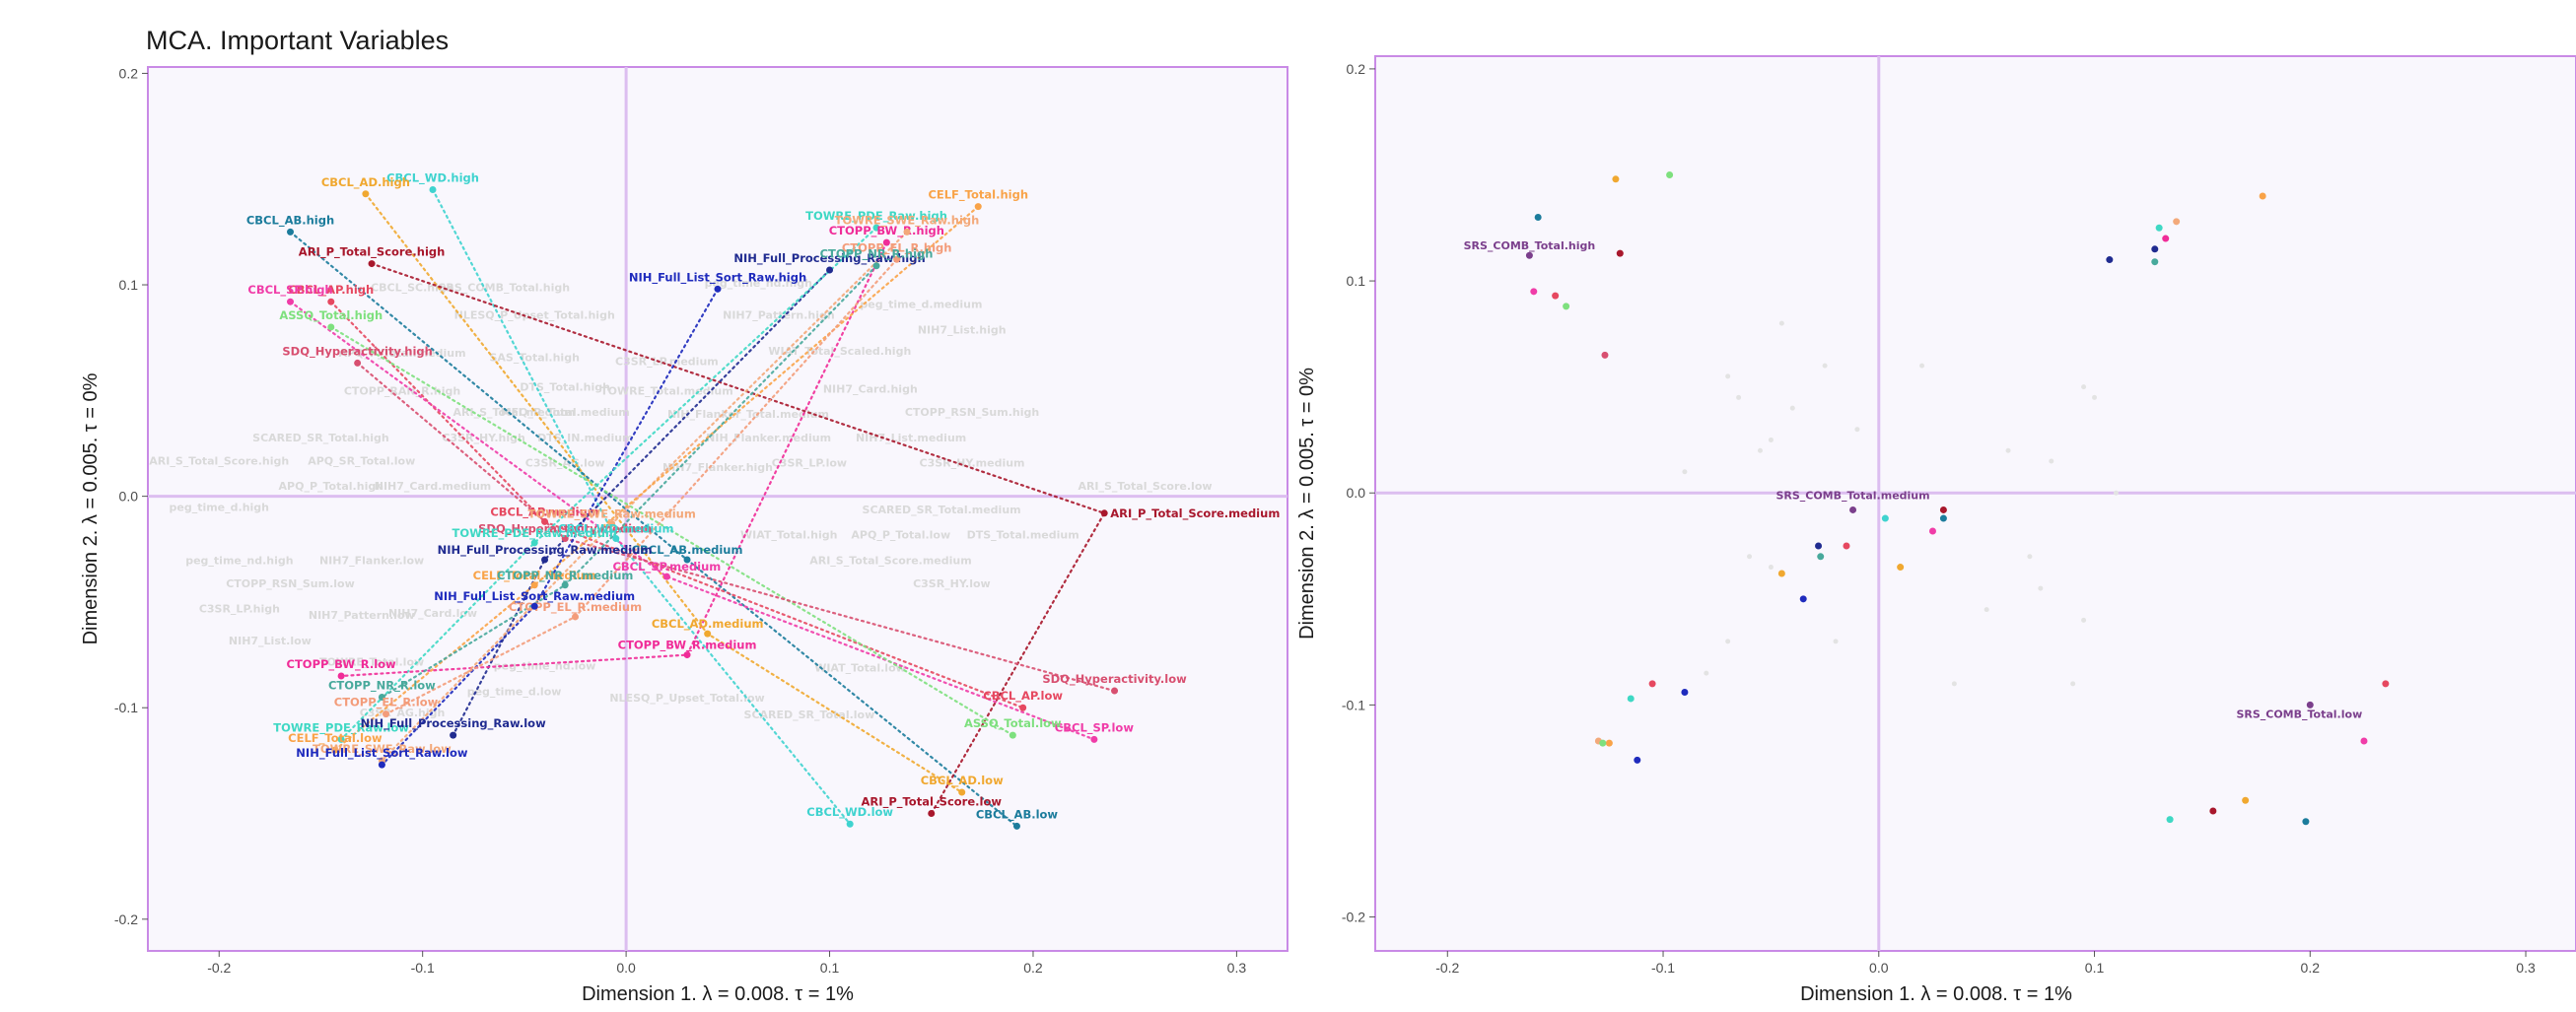 The width and height of the screenshot is (2576, 1012). I want to click on right-y-tick-label: 0.2, so click(1356, 69).